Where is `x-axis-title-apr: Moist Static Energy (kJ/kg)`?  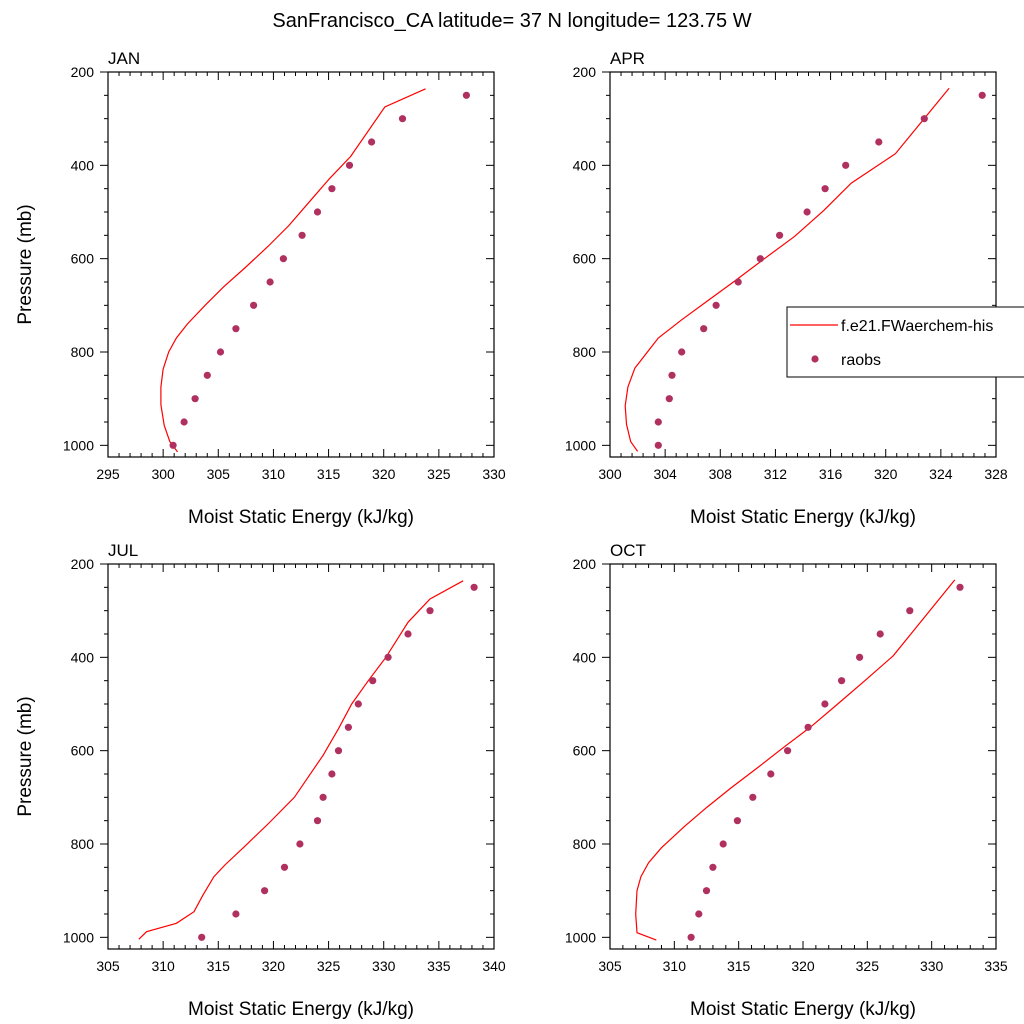
x-axis-title-apr: Moist Static Energy (kJ/kg) is located at coordinates (803, 517).